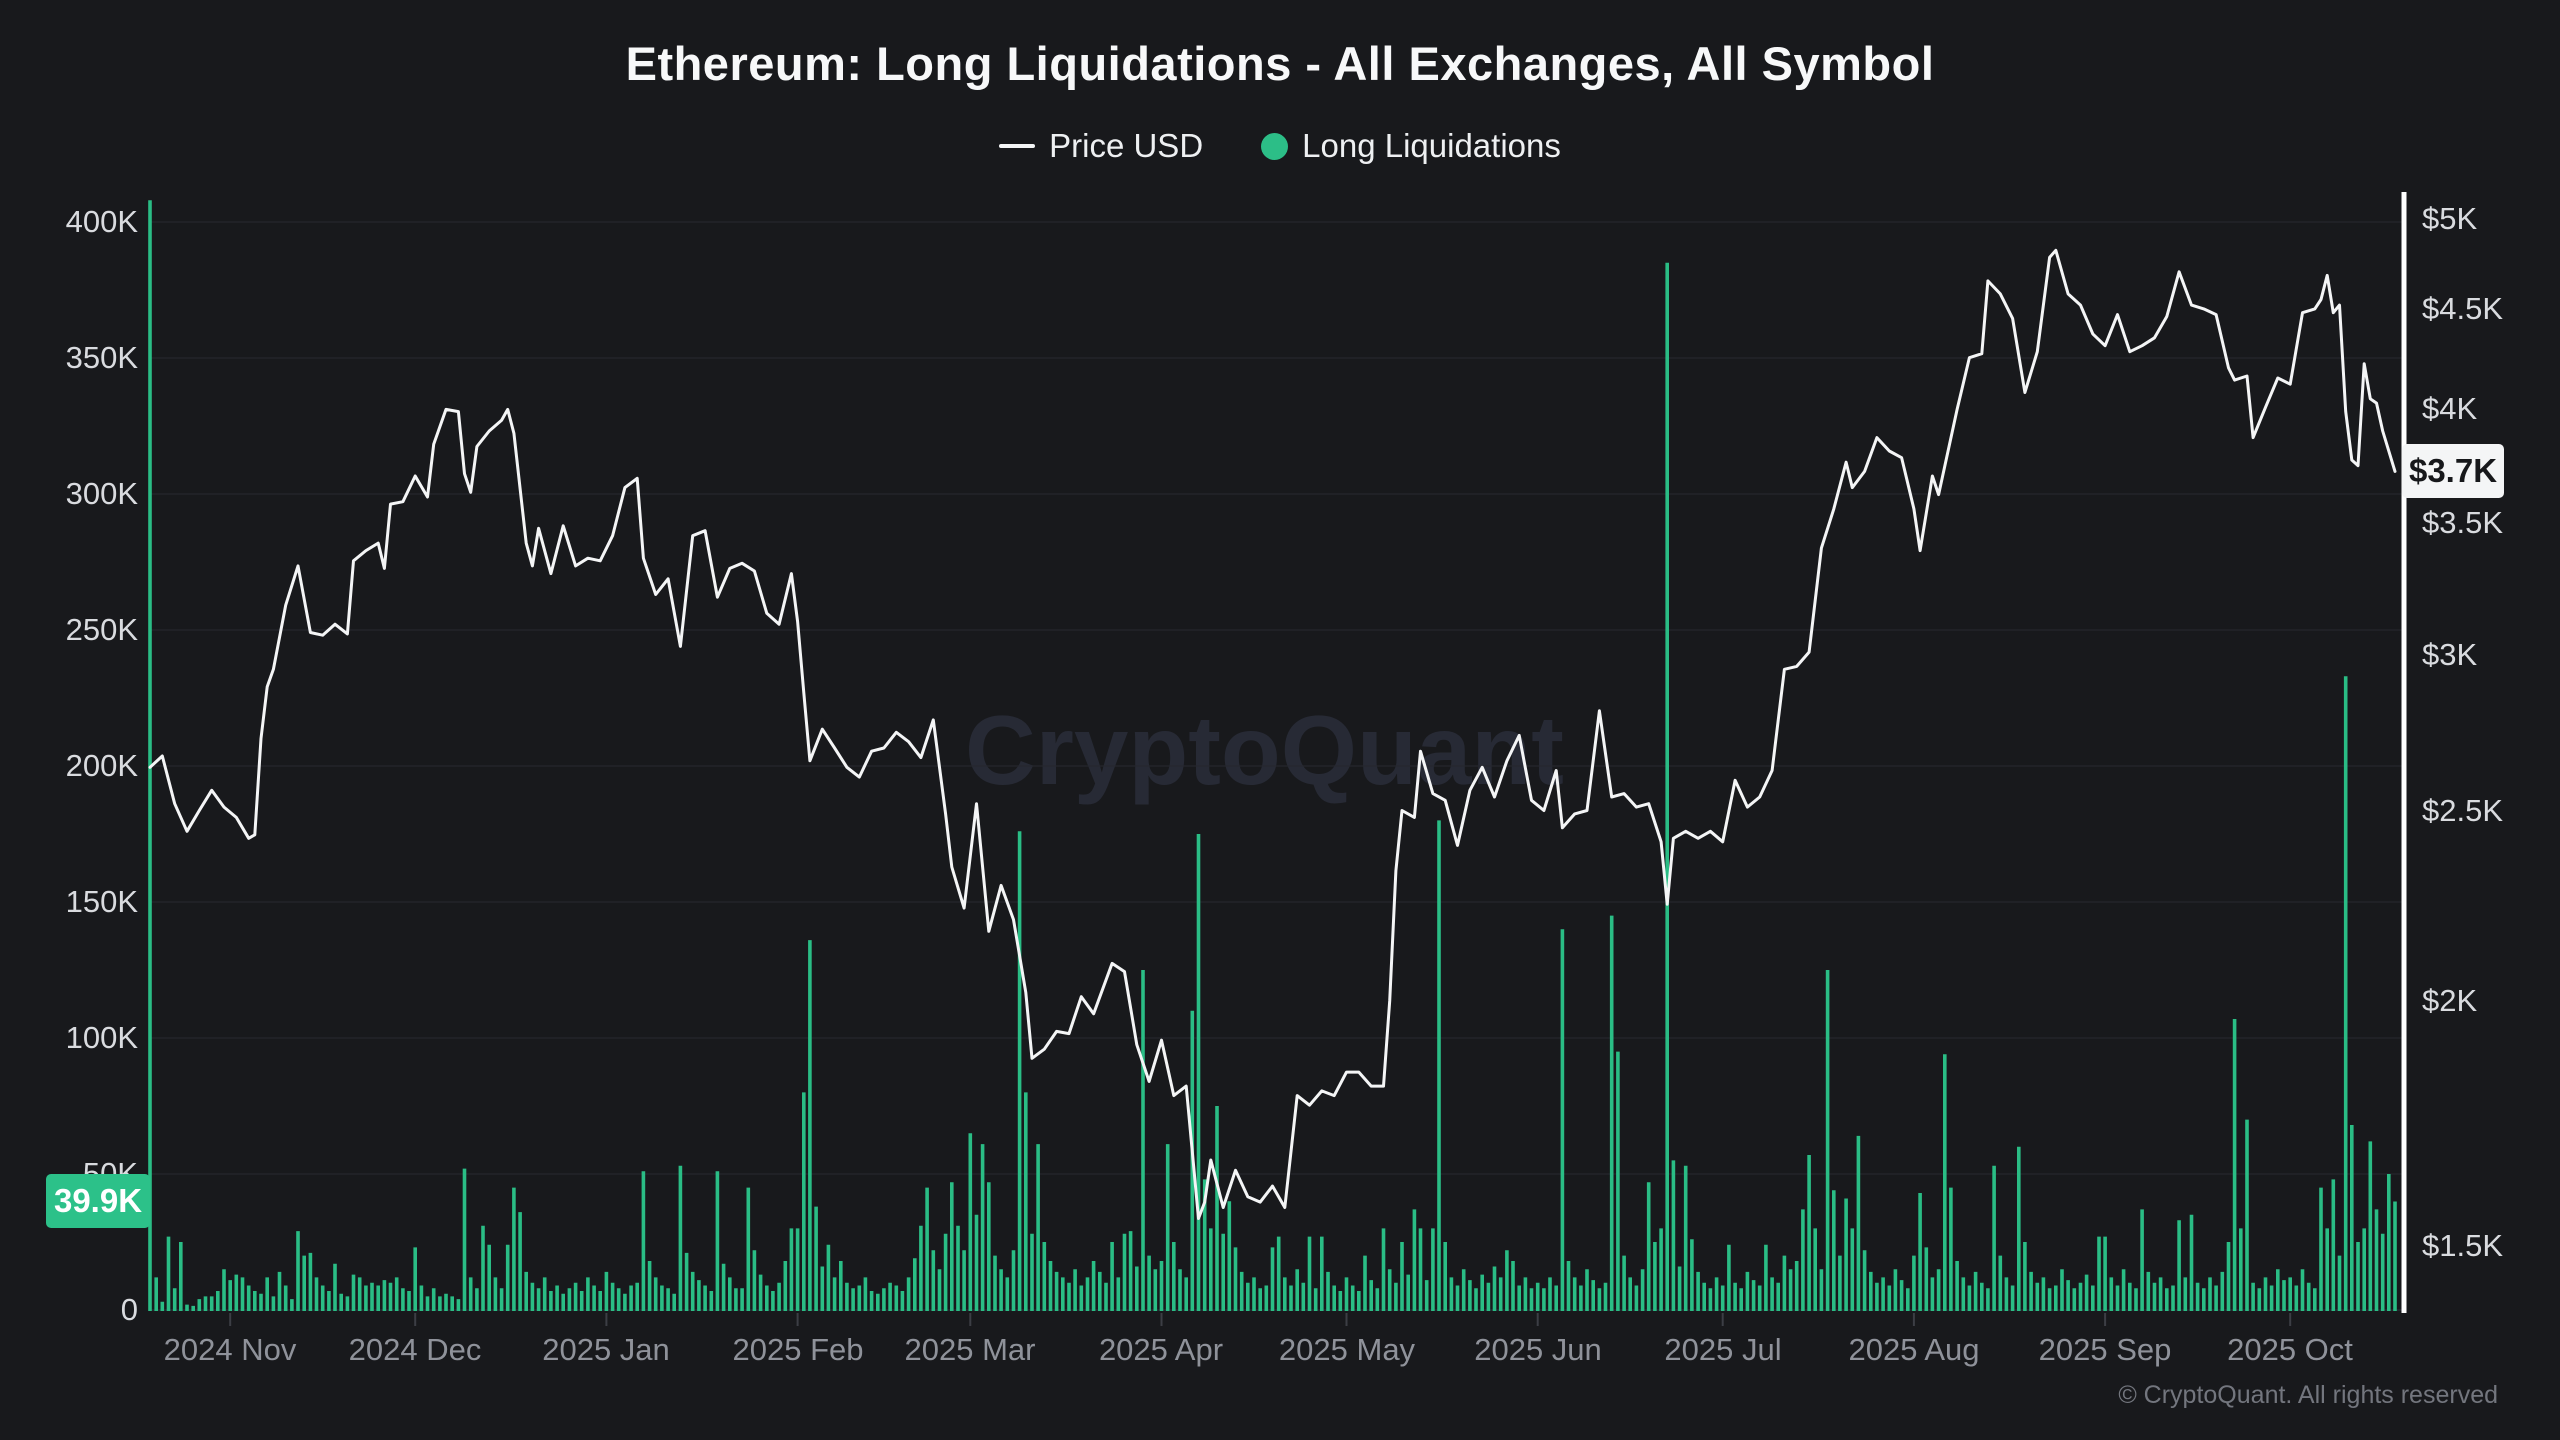  I want to click on dot-icon, so click(1275, 146).